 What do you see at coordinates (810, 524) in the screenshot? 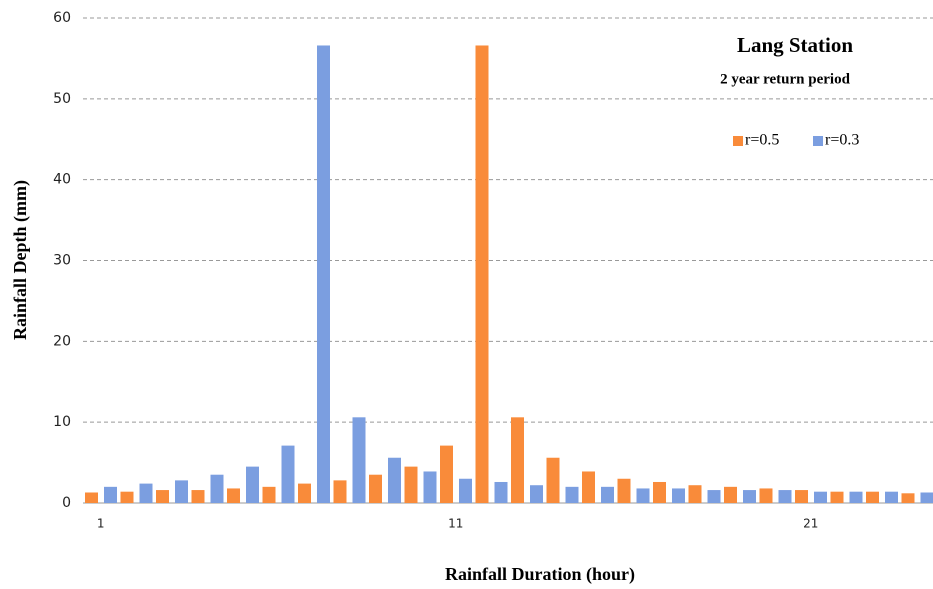
I see `x-tick-label: 21` at bounding box center [810, 524].